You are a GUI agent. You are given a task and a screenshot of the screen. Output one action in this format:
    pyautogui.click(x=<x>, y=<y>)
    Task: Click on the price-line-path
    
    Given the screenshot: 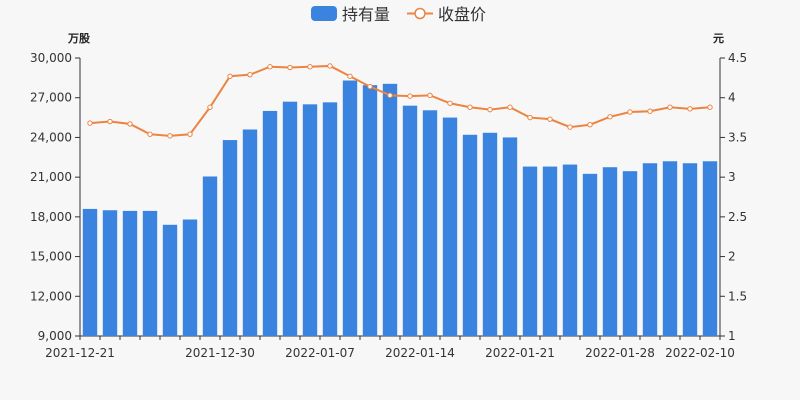 What is the action you would take?
    pyautogui.click(x=400, y=100)
    